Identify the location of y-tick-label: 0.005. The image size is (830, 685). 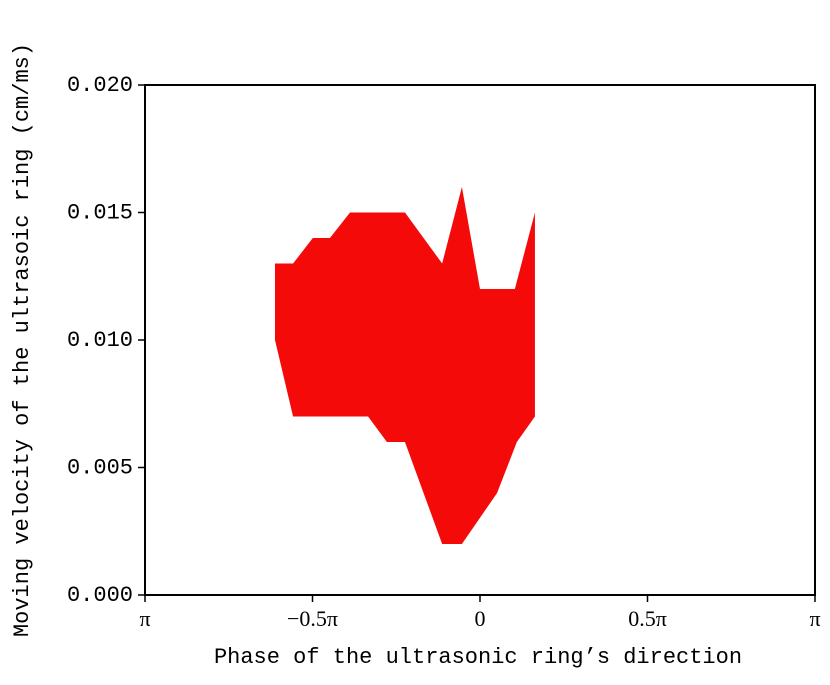
(100, 467).